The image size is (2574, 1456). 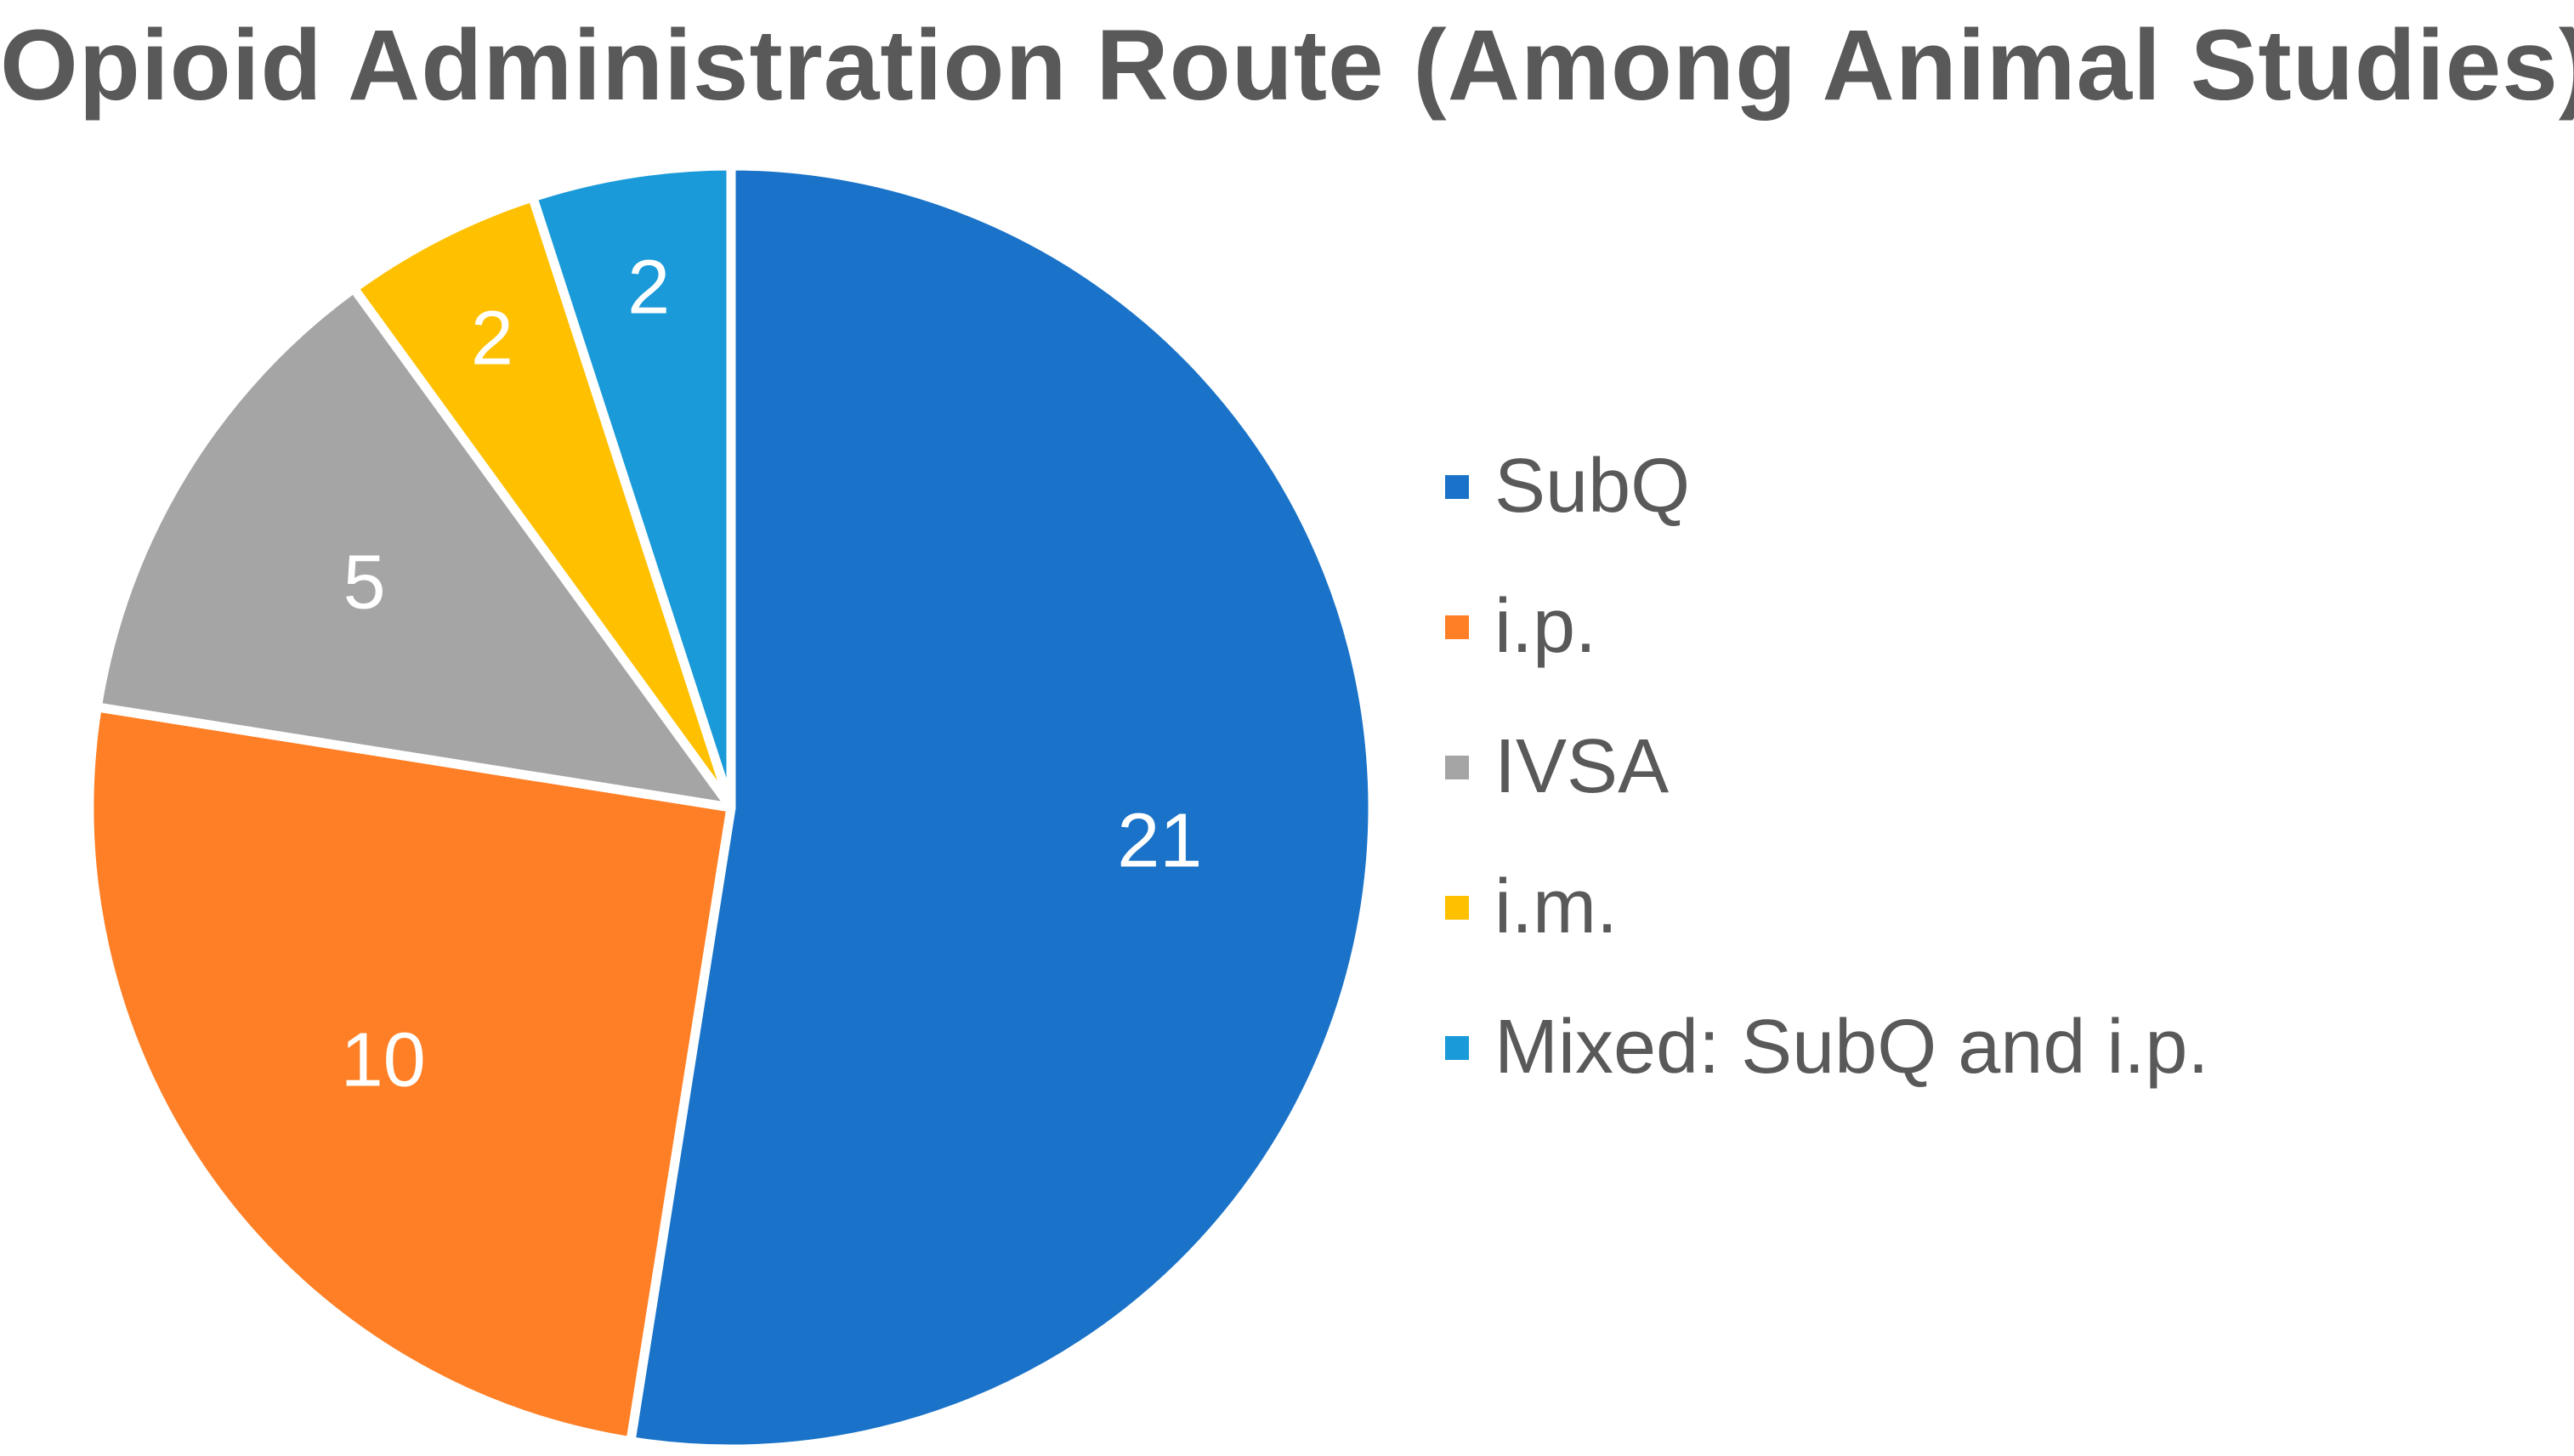 What do you see at coordinates (649, 289) in the screenshot?
I see `data-label-mixed-subq-and-i-p: 2` at bounding box center [649, 289].